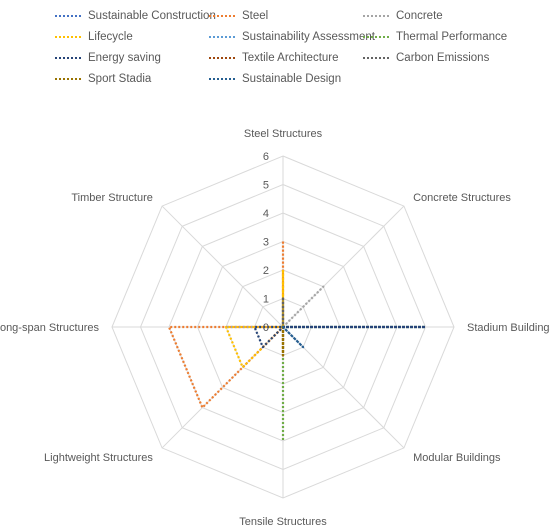 The height and width of the screenshot is (527, 550). I want to click on axis-label: Steel Structures, so click(283, 134).